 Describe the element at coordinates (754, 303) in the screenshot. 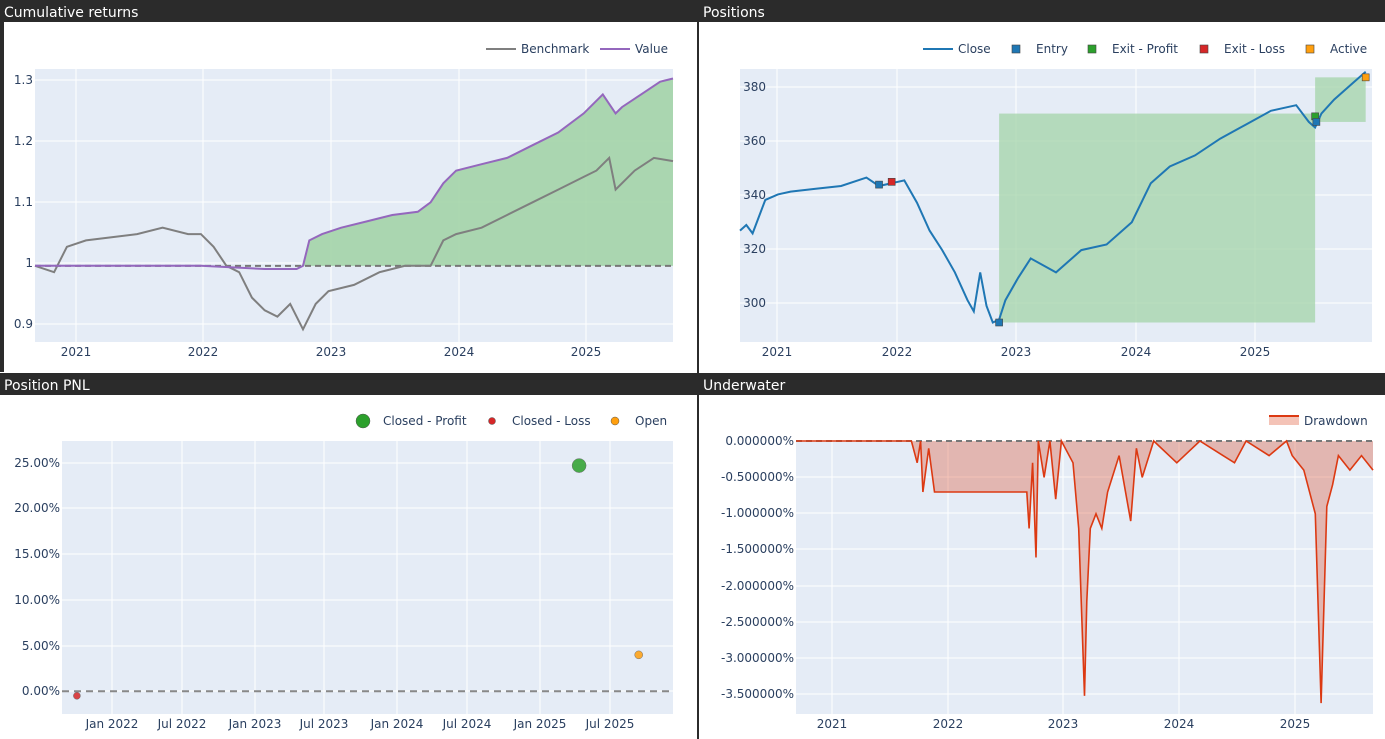

I see `positions-y-tick-label: 300` at that location.